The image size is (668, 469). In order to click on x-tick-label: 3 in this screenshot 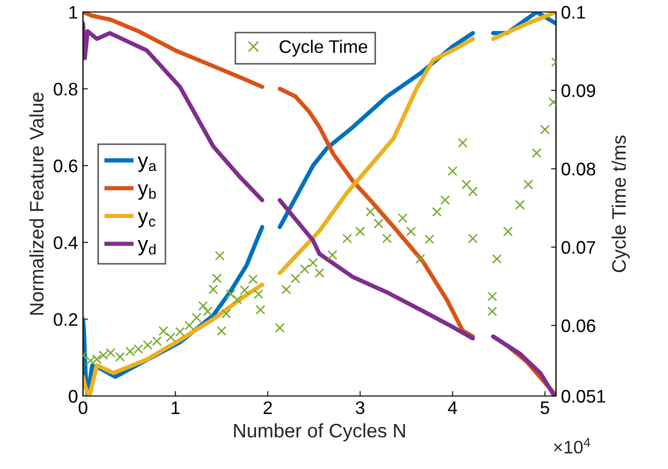, I will do `click(360, 407)`.